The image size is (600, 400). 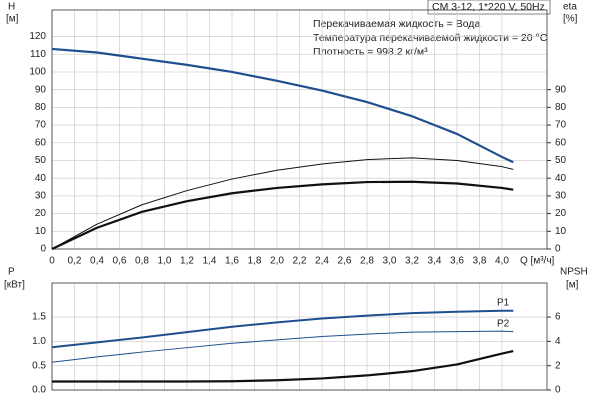 What do you see at coordinates (11, 272) in the screenshot?
I see `y-axis-label: P` at bounding box center [11, 272].